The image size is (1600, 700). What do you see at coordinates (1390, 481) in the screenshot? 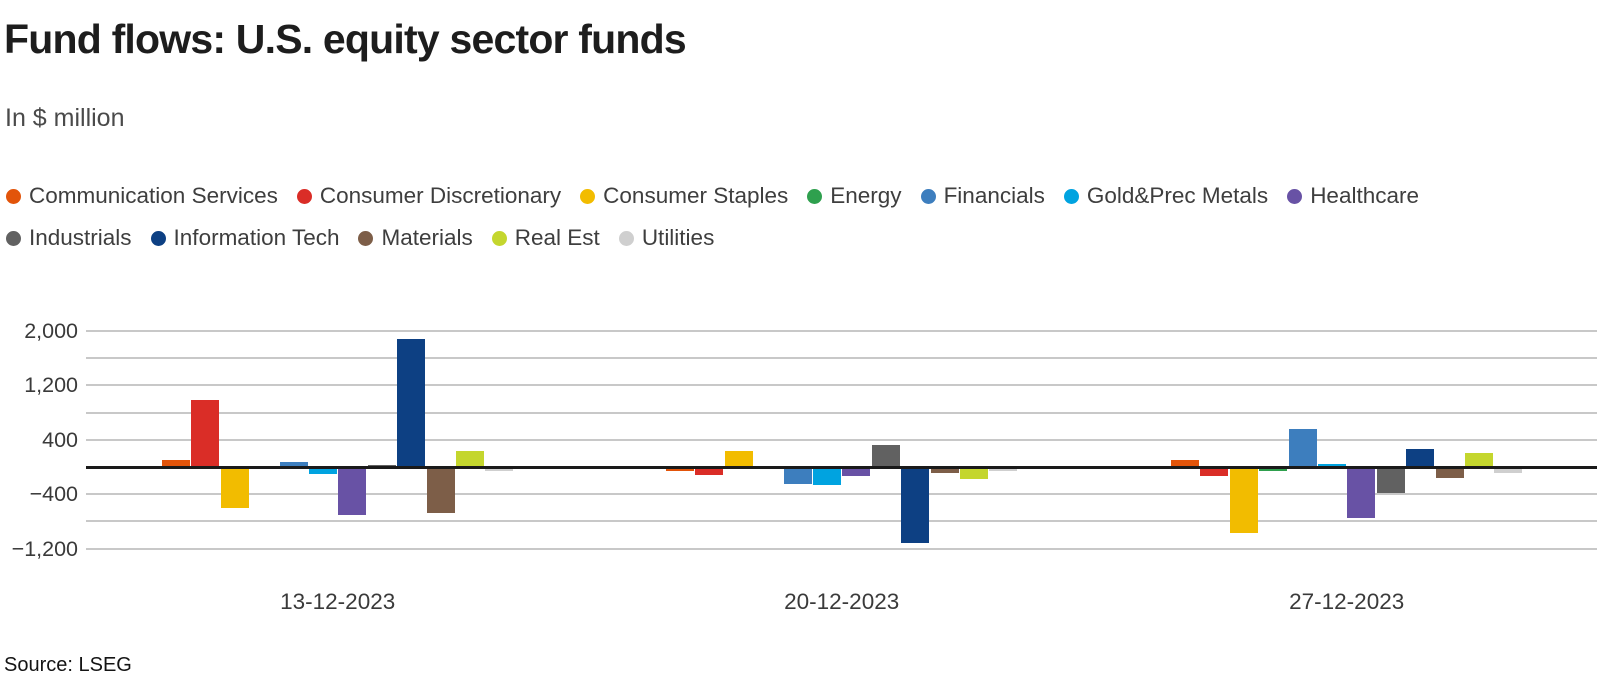
I see `bar-industrials-27-12-2023` at bounding box center [1390, 481].